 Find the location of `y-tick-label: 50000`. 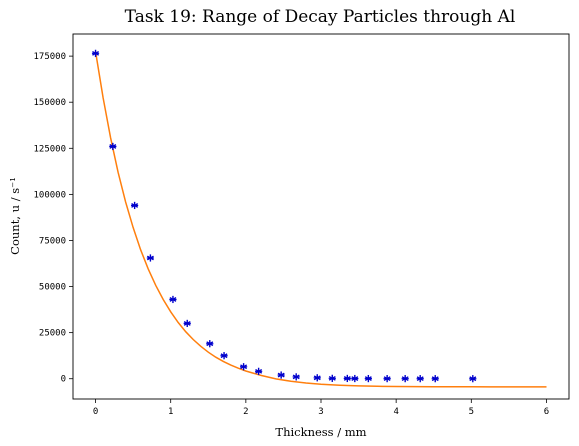

y-tick-label: 50000 is located at coordinates (52, 288).